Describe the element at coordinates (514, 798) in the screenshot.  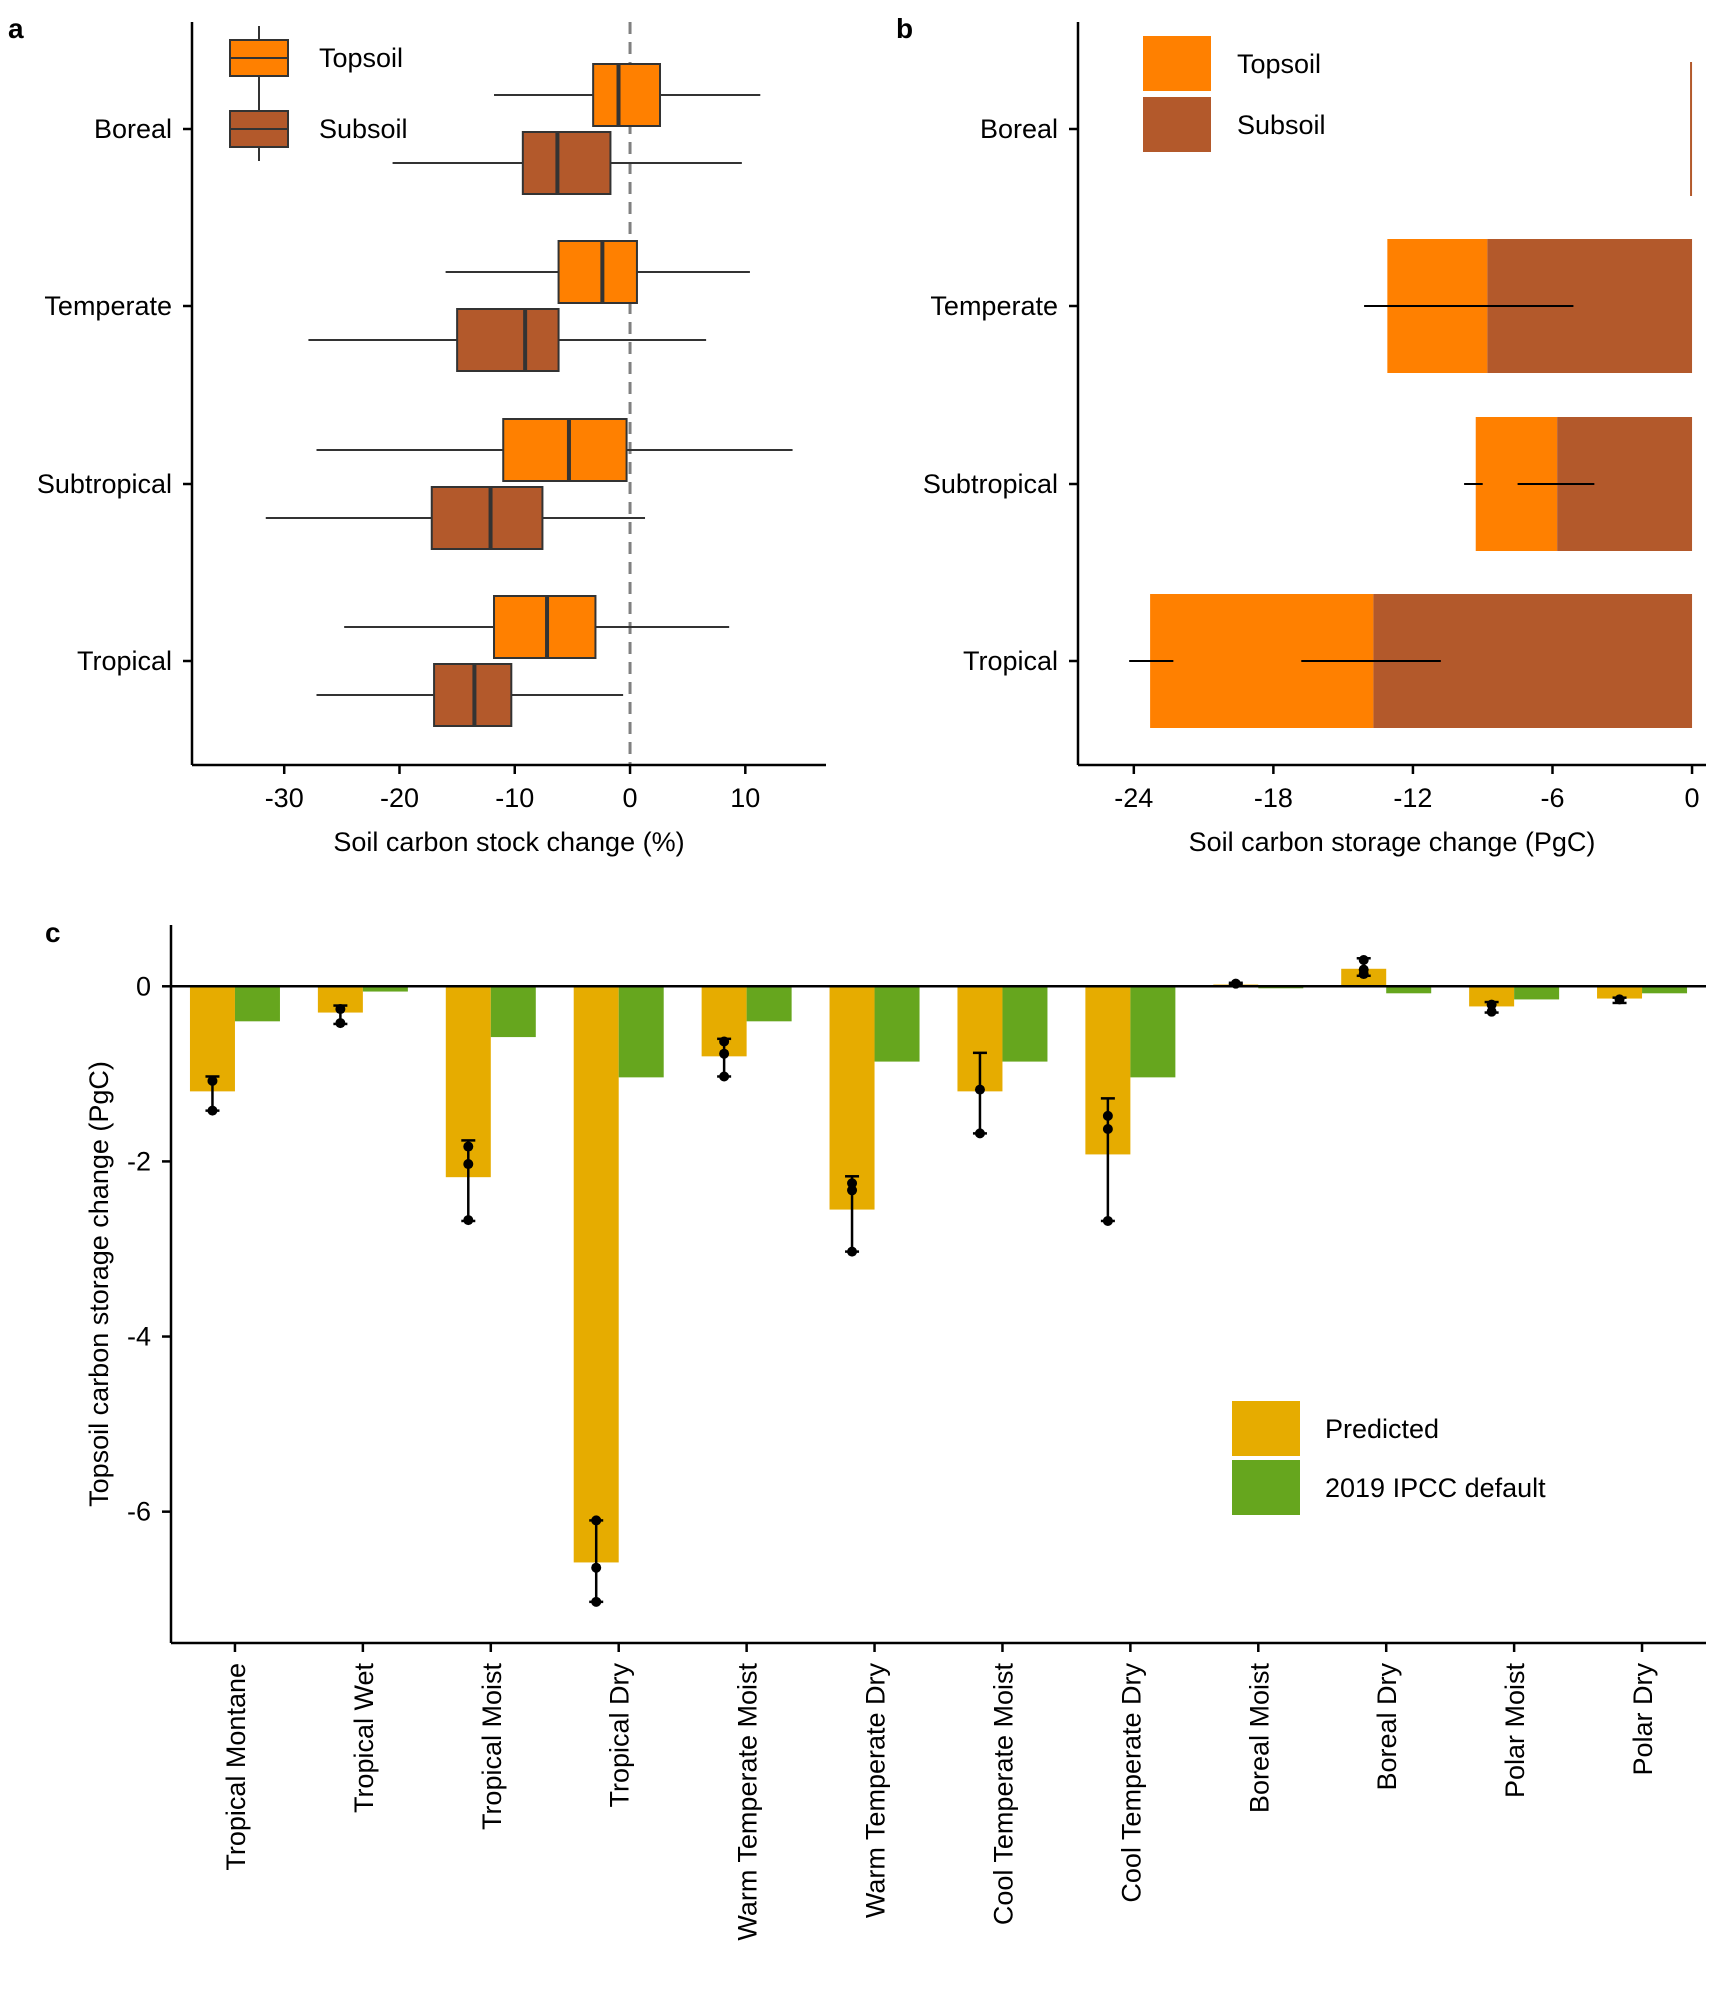
I see `panel-a-x-tick-label: -10` at that location.